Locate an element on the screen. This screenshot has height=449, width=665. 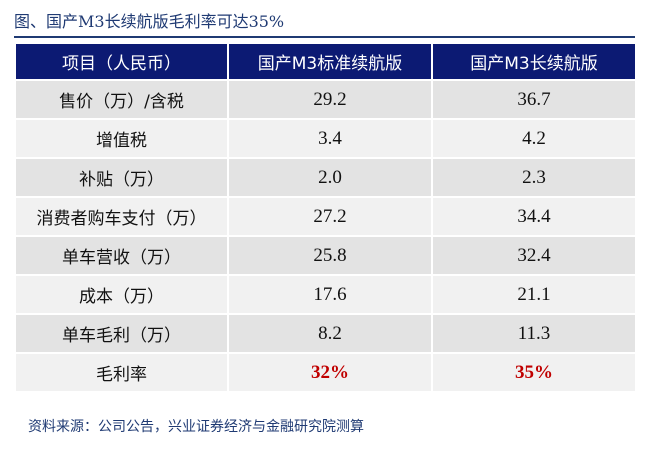
table-row: 售价（万）/含税 29.2 36.7 is located at coordinates (325, 99).